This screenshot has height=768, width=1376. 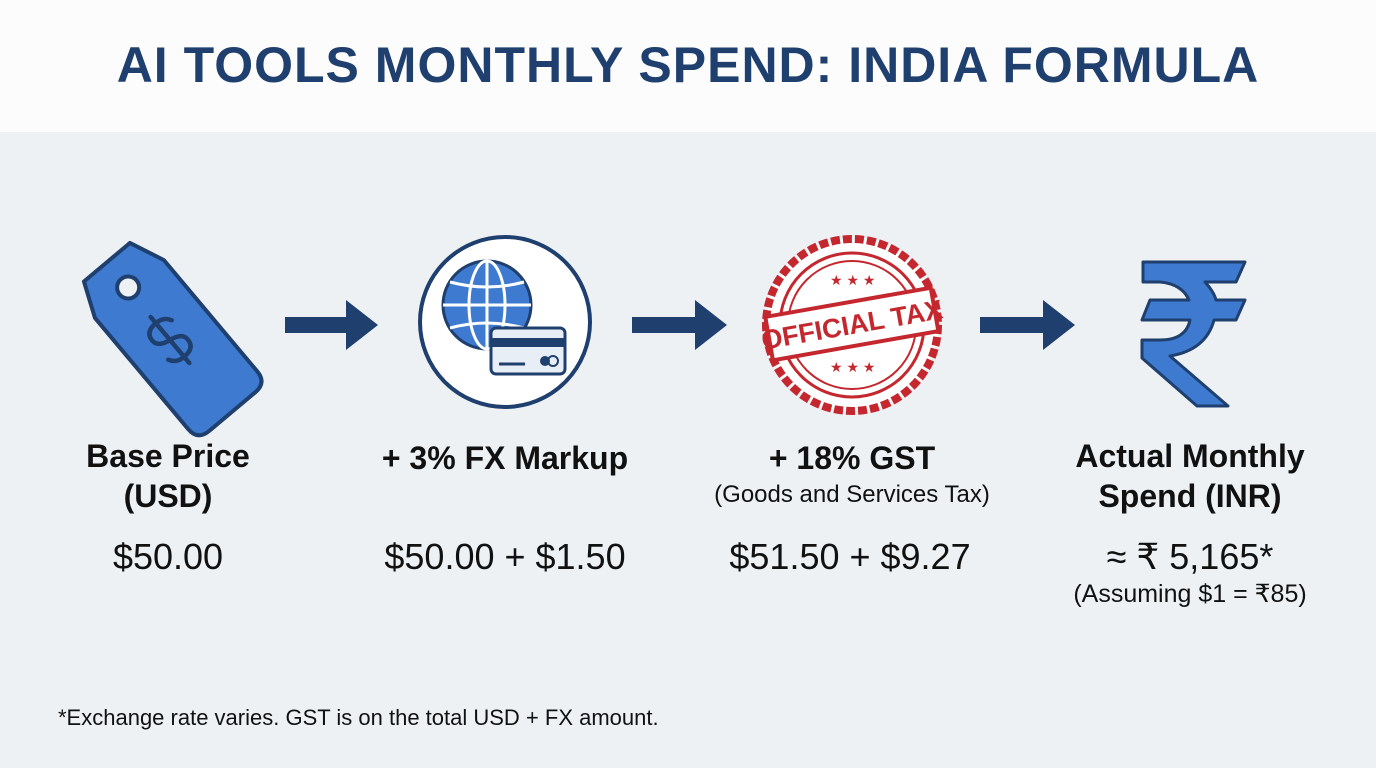 What do you see at coordinates (850, 556) in the screenshot?
I see `step-amount: $51.50 + $9.27` at bounding box center [850, 556].